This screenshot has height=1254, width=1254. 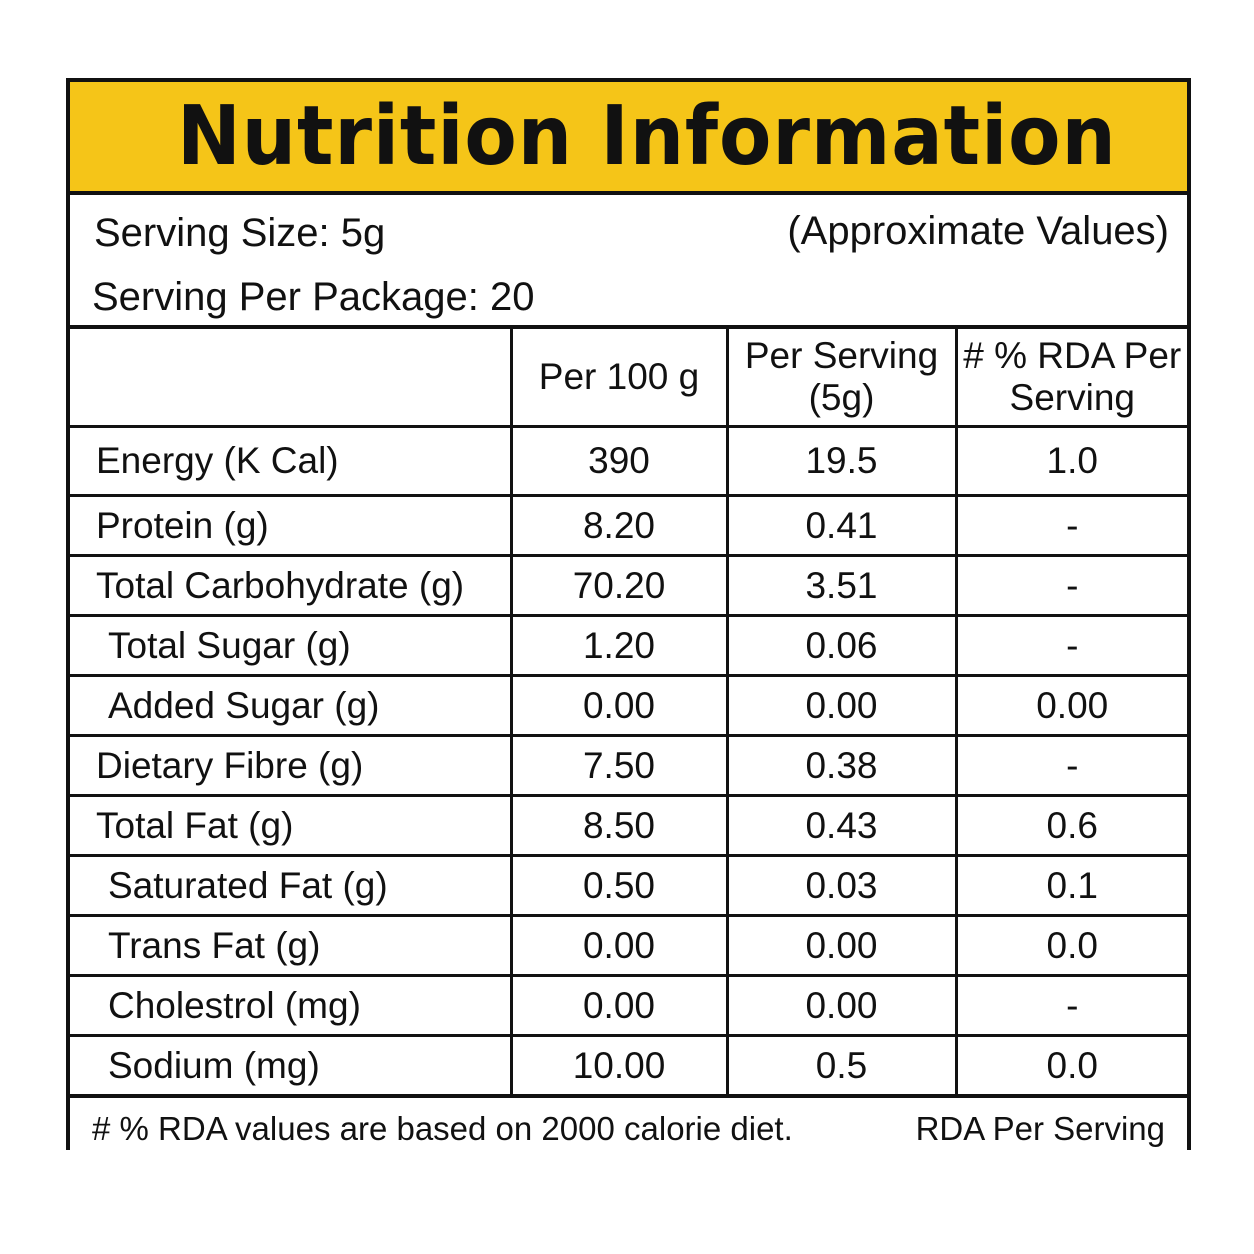 I want to click on approximate-values-note: (Approximate Values), so click(x=978, y=231).